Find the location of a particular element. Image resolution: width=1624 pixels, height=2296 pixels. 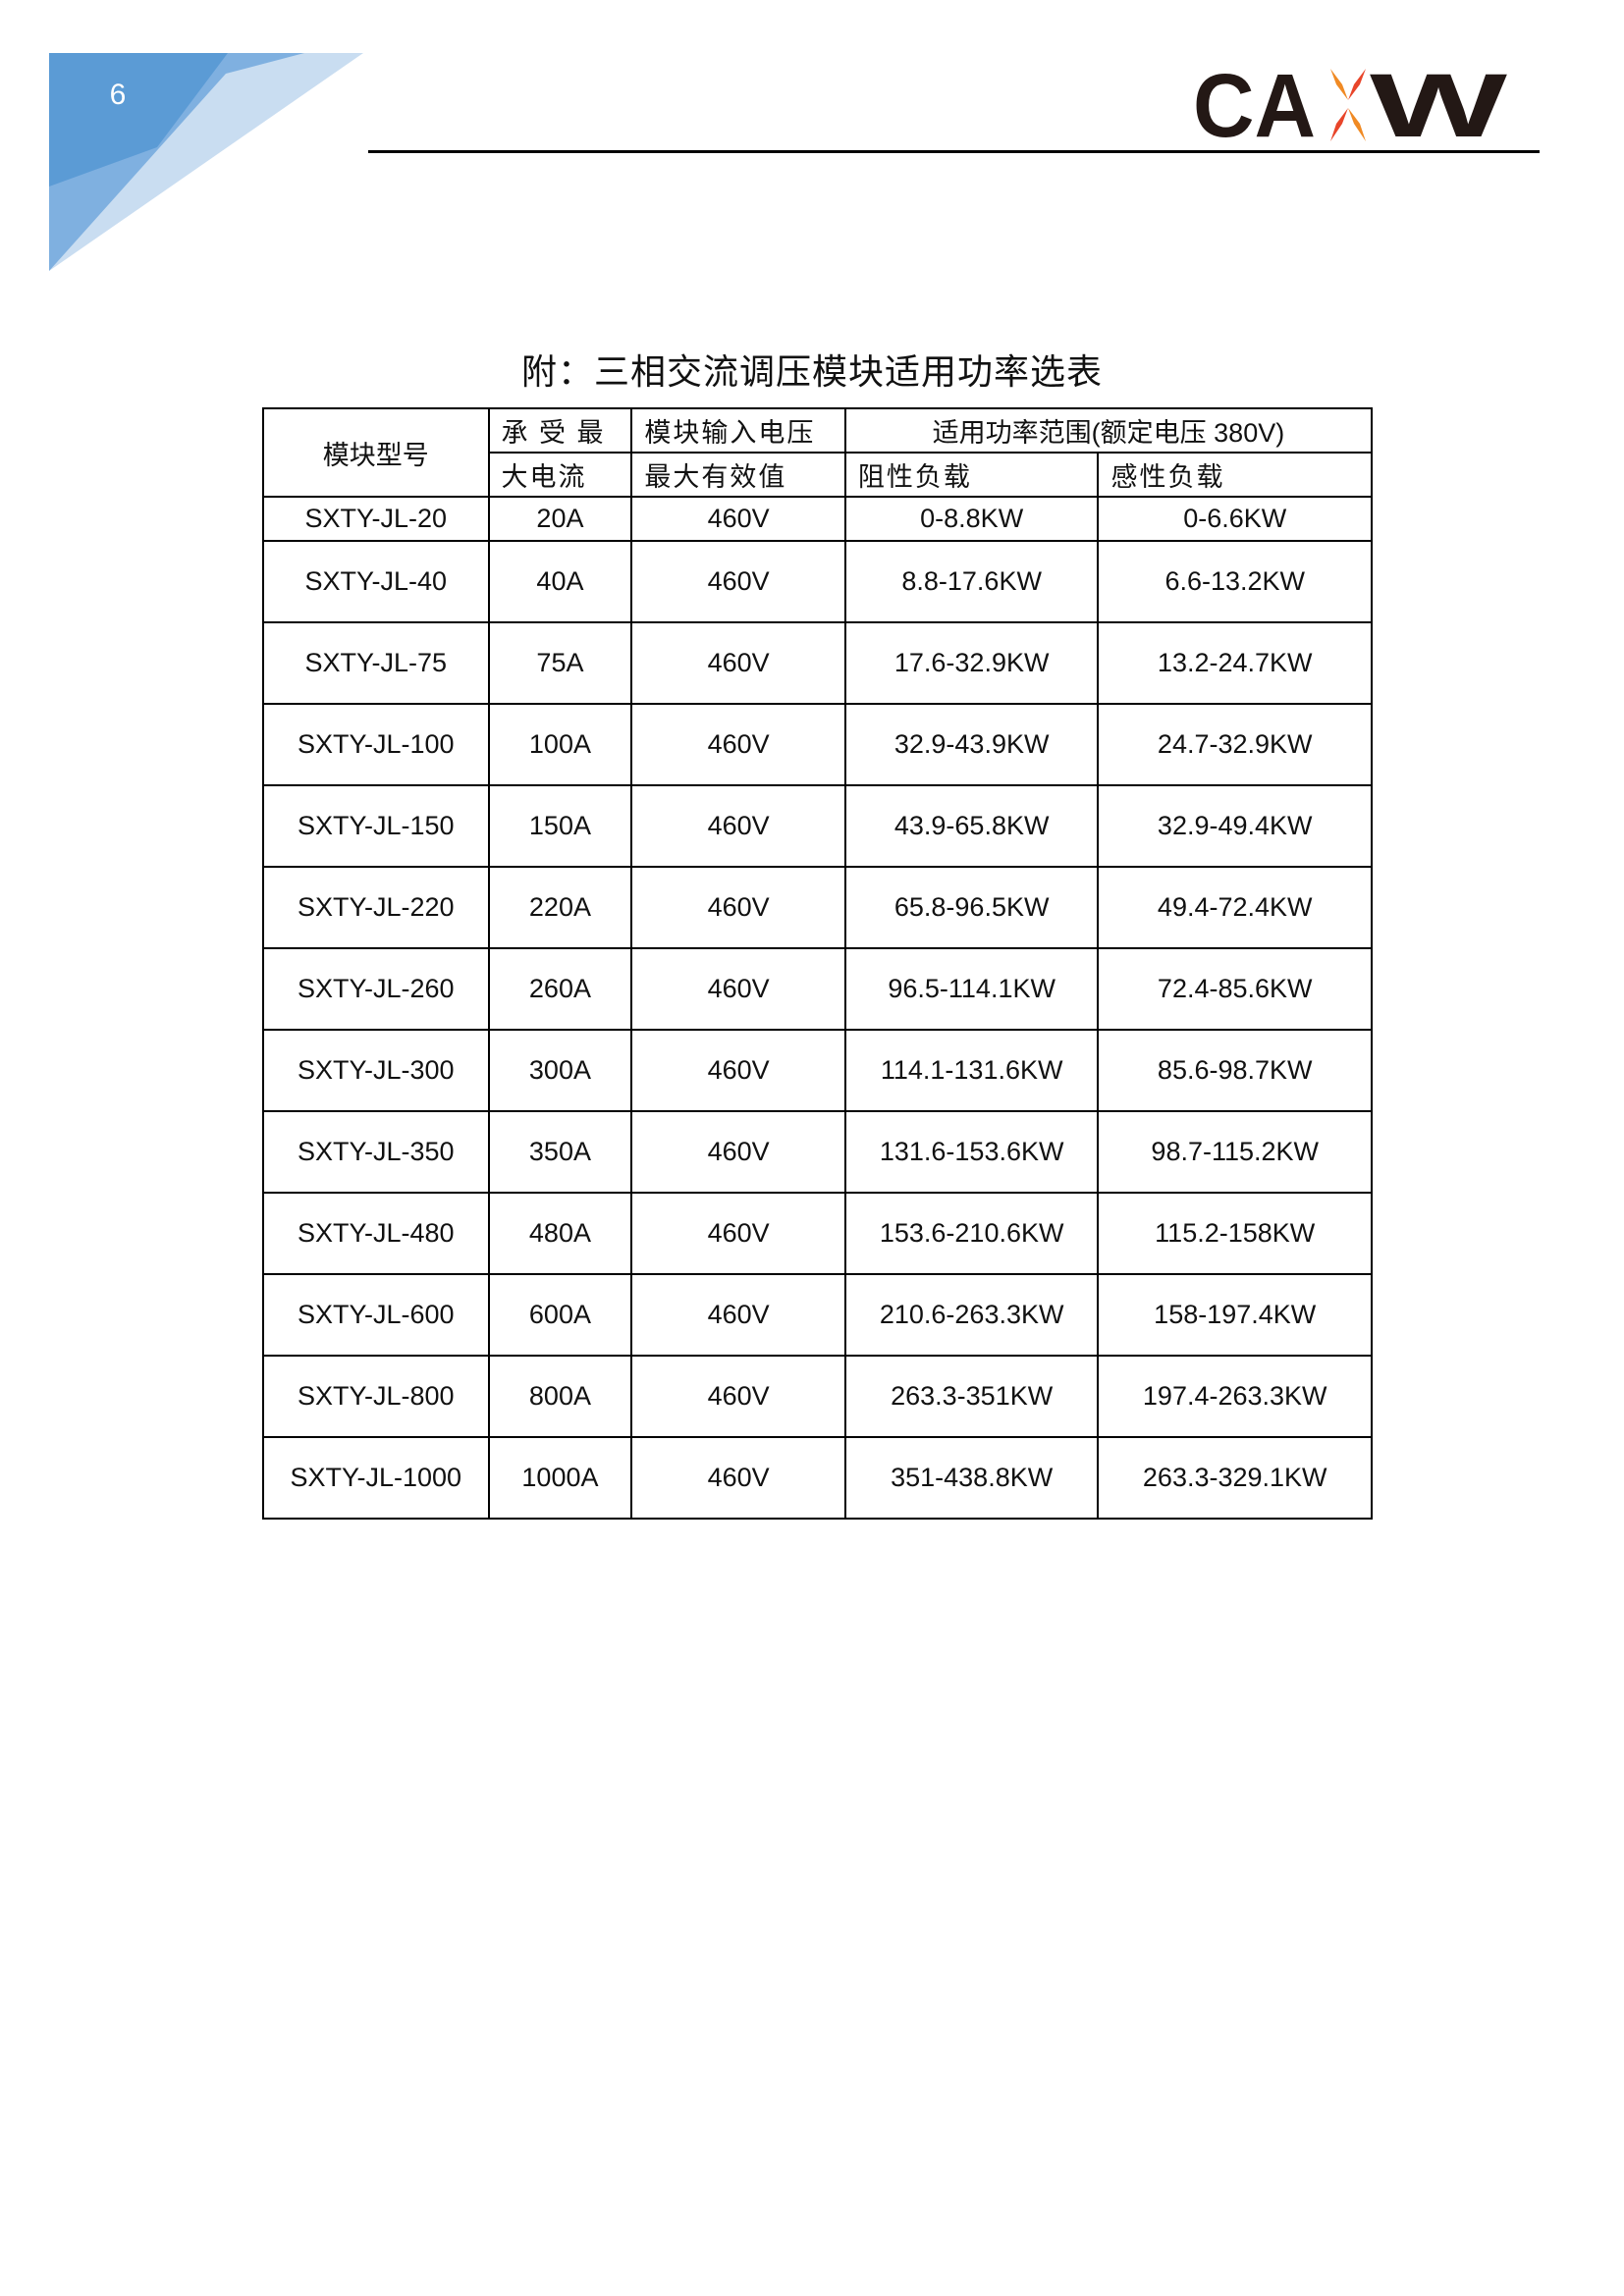

cell-model: SXTY-JL-260 is located at coordinates (376, 989).